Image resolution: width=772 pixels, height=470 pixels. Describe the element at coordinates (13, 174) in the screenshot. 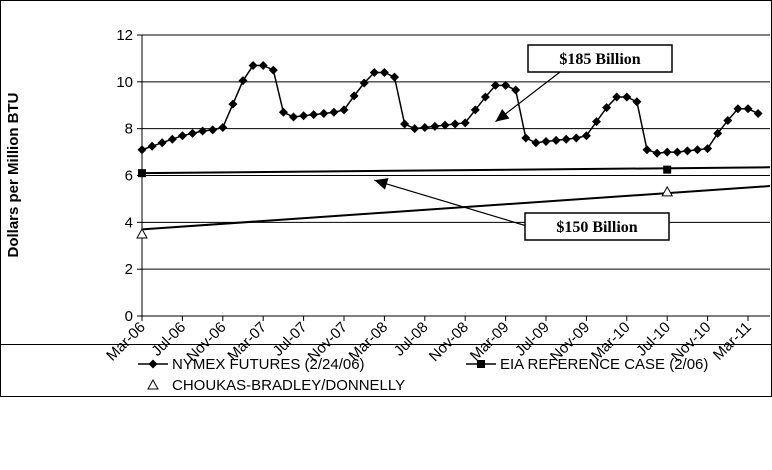

I see `y-axis-label: Dollars per Million BTU` at that location.